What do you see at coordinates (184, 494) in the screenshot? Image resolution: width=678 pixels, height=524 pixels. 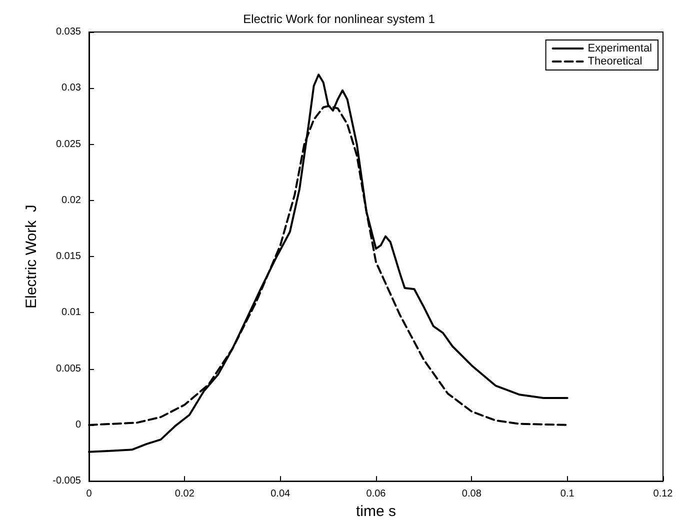 I see `x-tick-label: 0.02` at bounding box center [184, 494].